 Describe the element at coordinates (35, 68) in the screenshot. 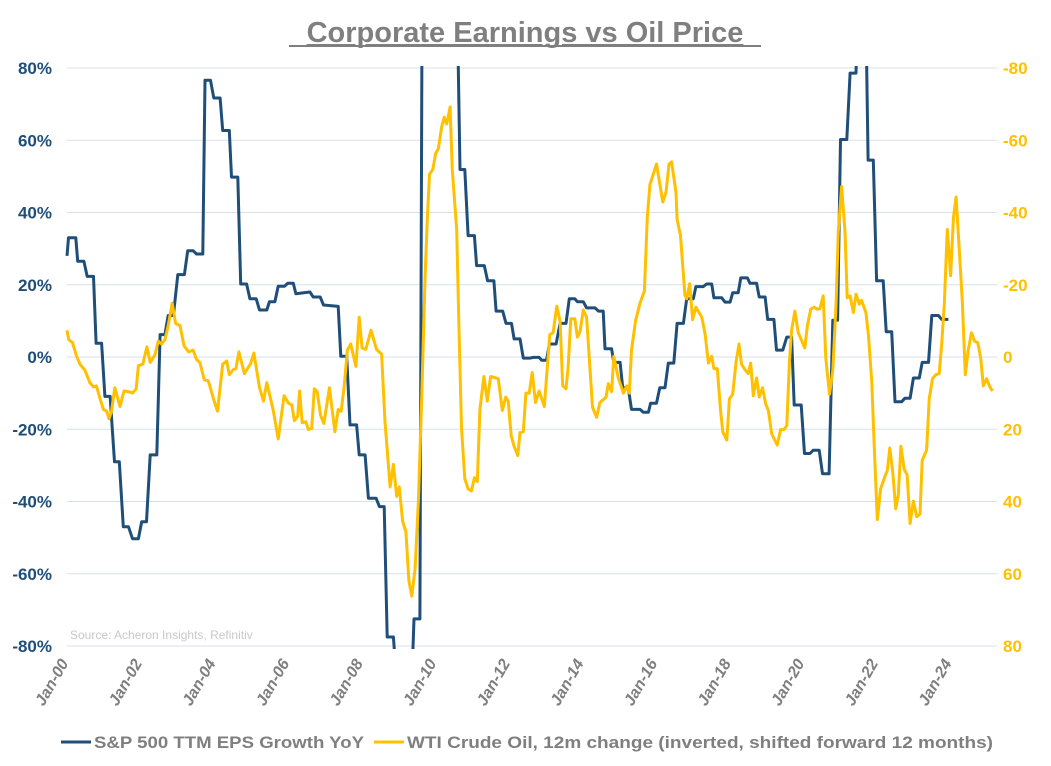

I see `left-tick-label: 80%` at that location.